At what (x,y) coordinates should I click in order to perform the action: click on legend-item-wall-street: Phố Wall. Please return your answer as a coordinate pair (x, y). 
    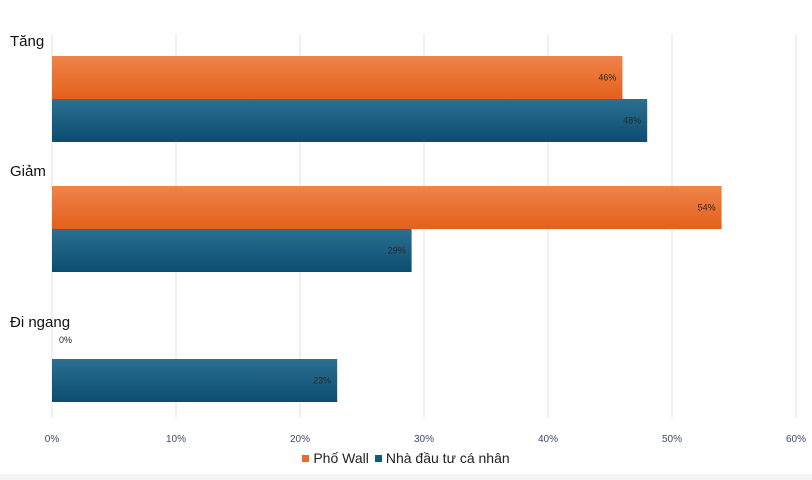
    Looking at the image, I should click on (335, 458).